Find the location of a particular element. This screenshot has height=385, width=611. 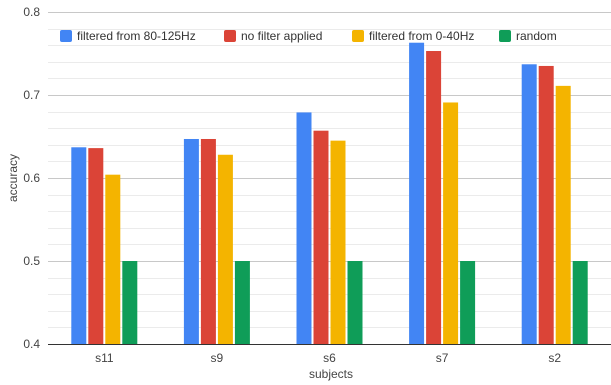

legend-label: filtered from 80-125Hz is located at coordinates (136, 36).